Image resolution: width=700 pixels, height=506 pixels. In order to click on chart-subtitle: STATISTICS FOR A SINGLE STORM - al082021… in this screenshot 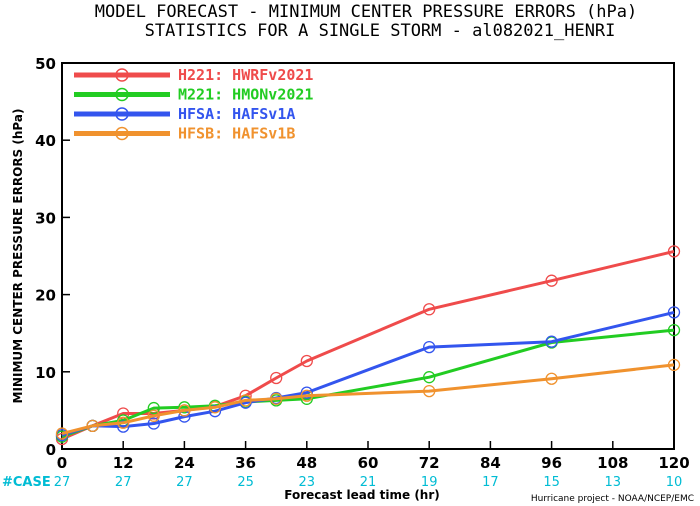, I will do `click(380, 31)`.